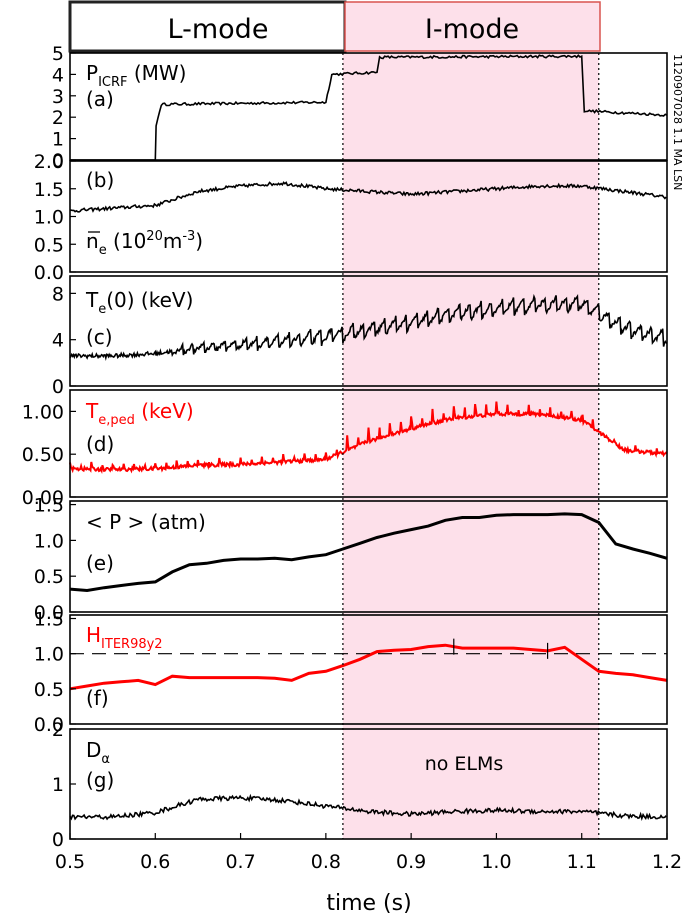 Image resolution: width=684 pixels, height=918 pixels. I want to click on x-tick-label: 0.8, so click(326, 862).